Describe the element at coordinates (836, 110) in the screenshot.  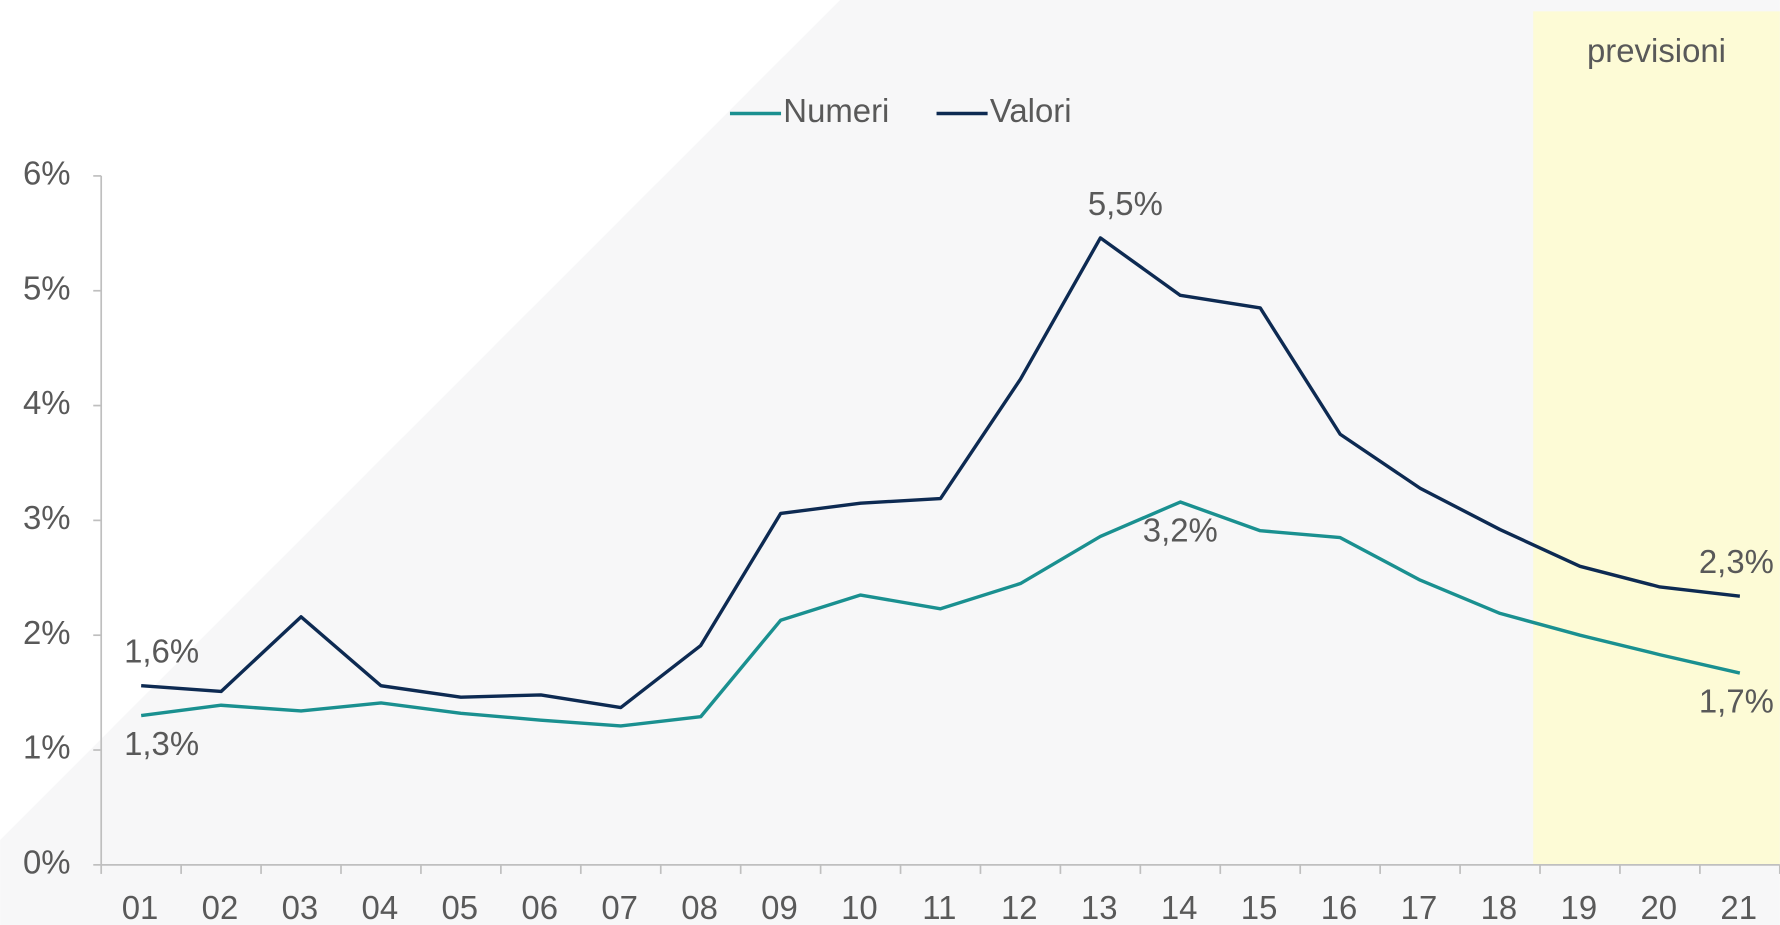
I see `legend-label: Numeri` at that location.